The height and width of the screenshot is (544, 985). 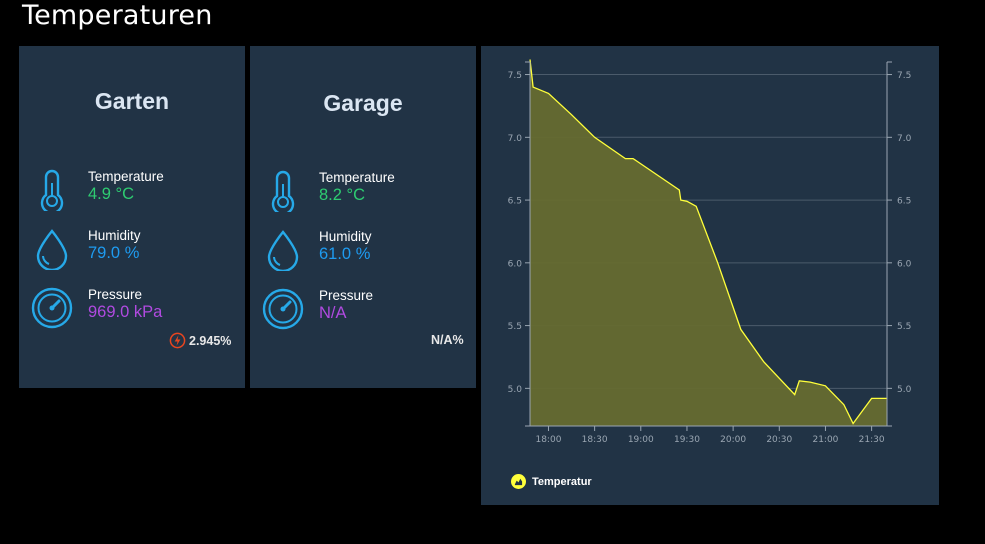 What do you see at coordinates (114, 253) in the screenshot?
I see `humidity-value: 79.0 %` at bounding box center [114, 253].